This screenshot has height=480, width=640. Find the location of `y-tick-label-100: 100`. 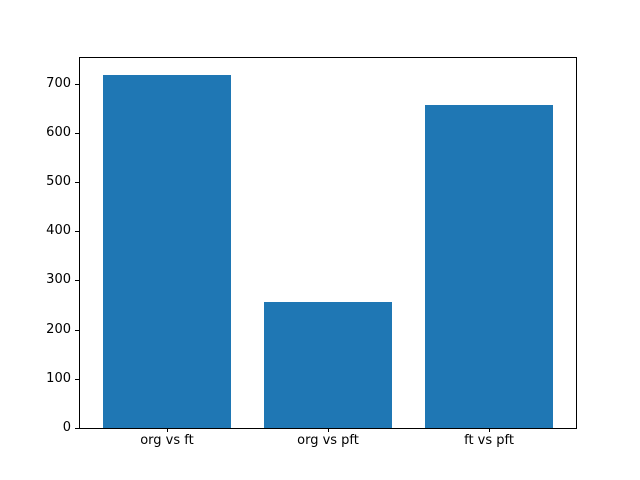

y-tick-label-100: 100 is located at coordinates (58, 378).